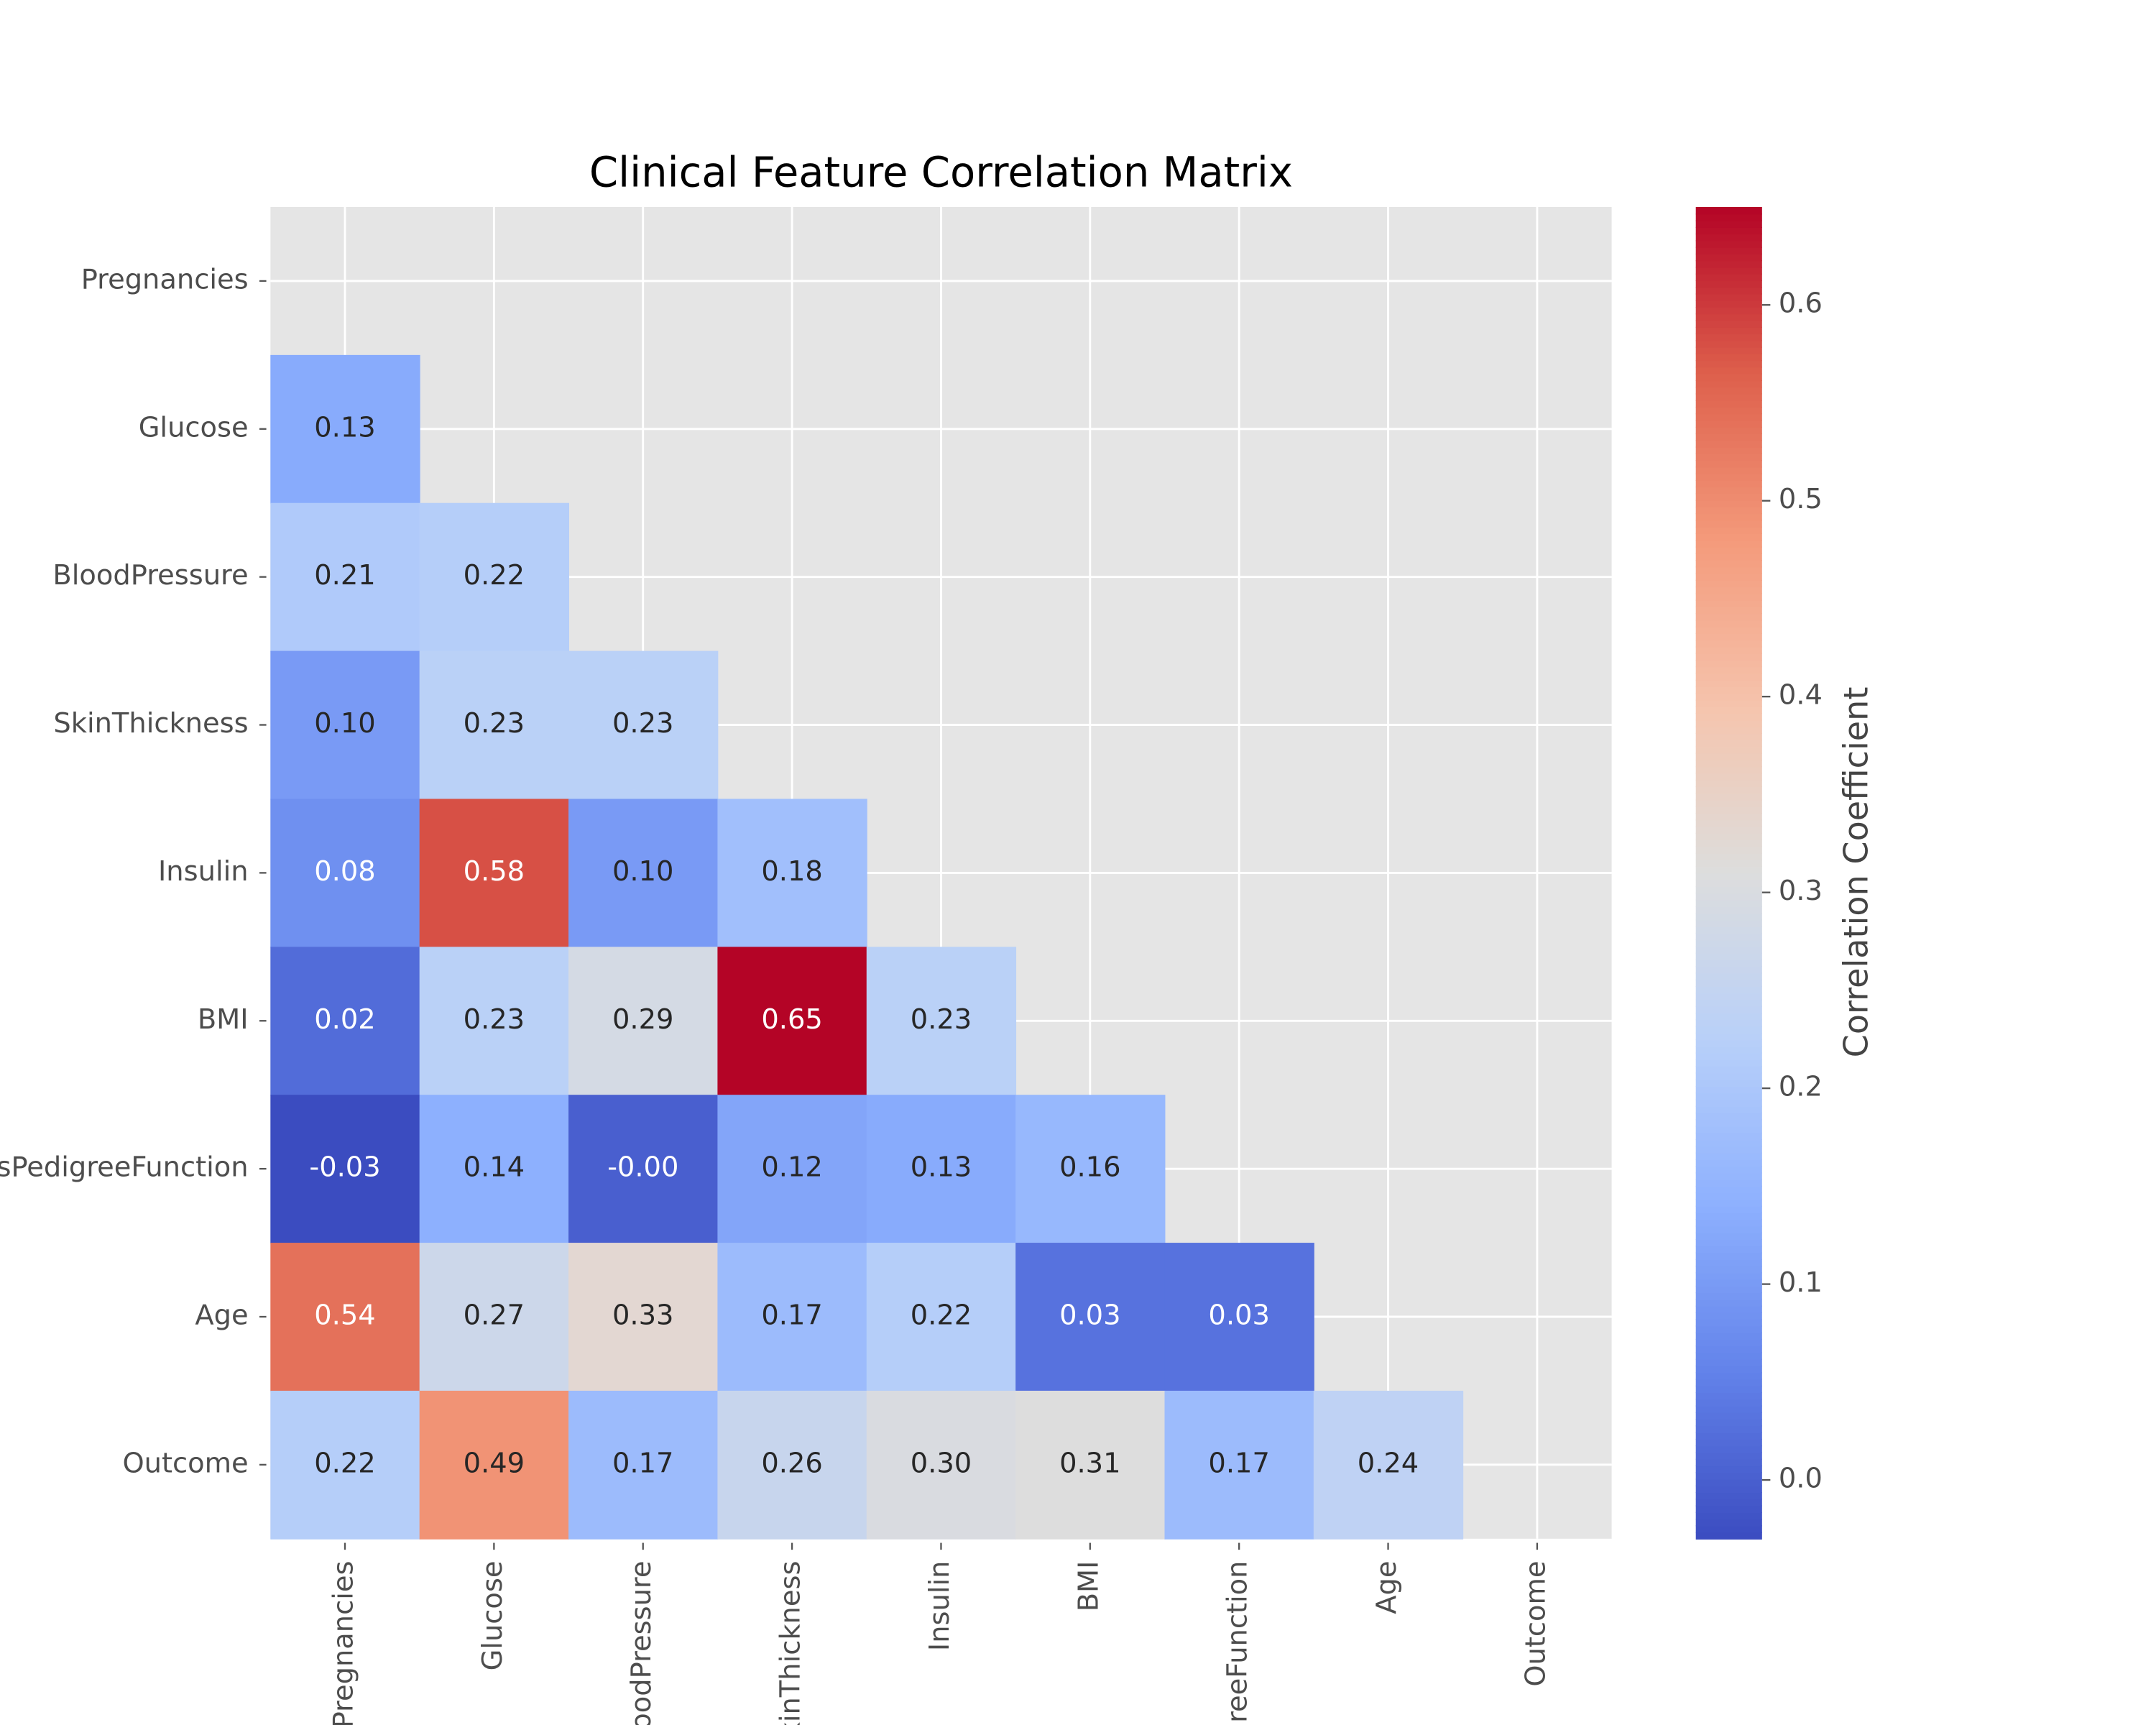 This screenshot has width=2156, height=1725. What do you see at coordinates (1535, 1624) in the screenshot?
I see `x-tick-label: Outcome` at bounding box center [1535, 1624].